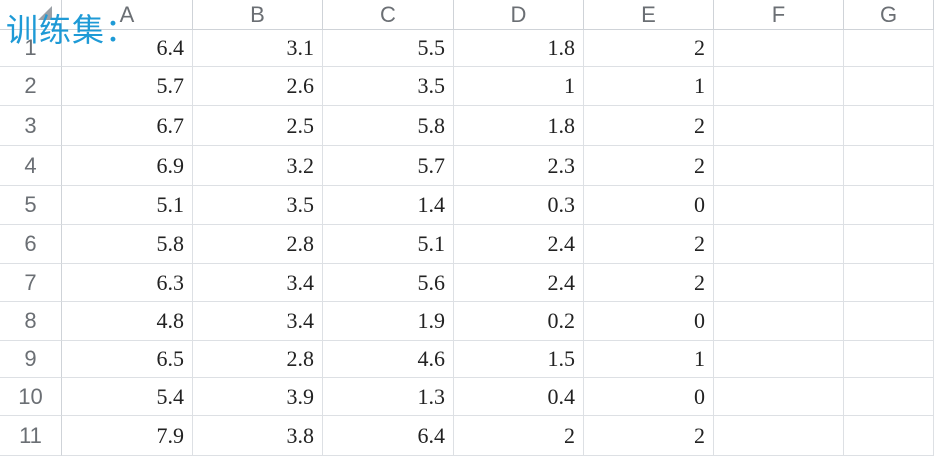  I want to click on column-header-b: B, so click(258, 15).